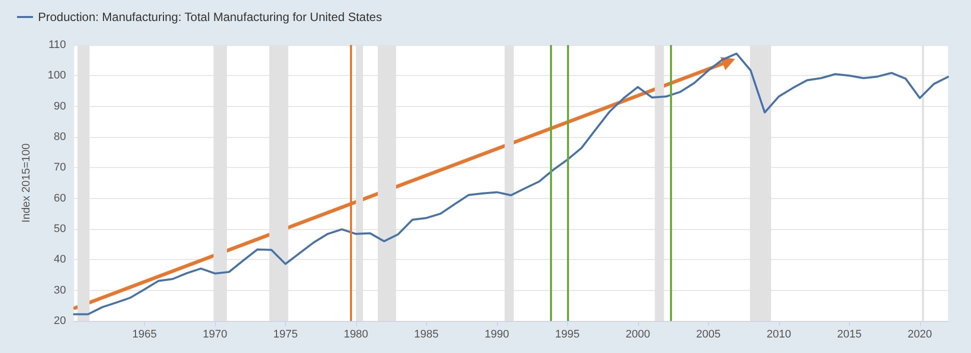  I want to click on y-tick-label: 110, so click(57, 45).